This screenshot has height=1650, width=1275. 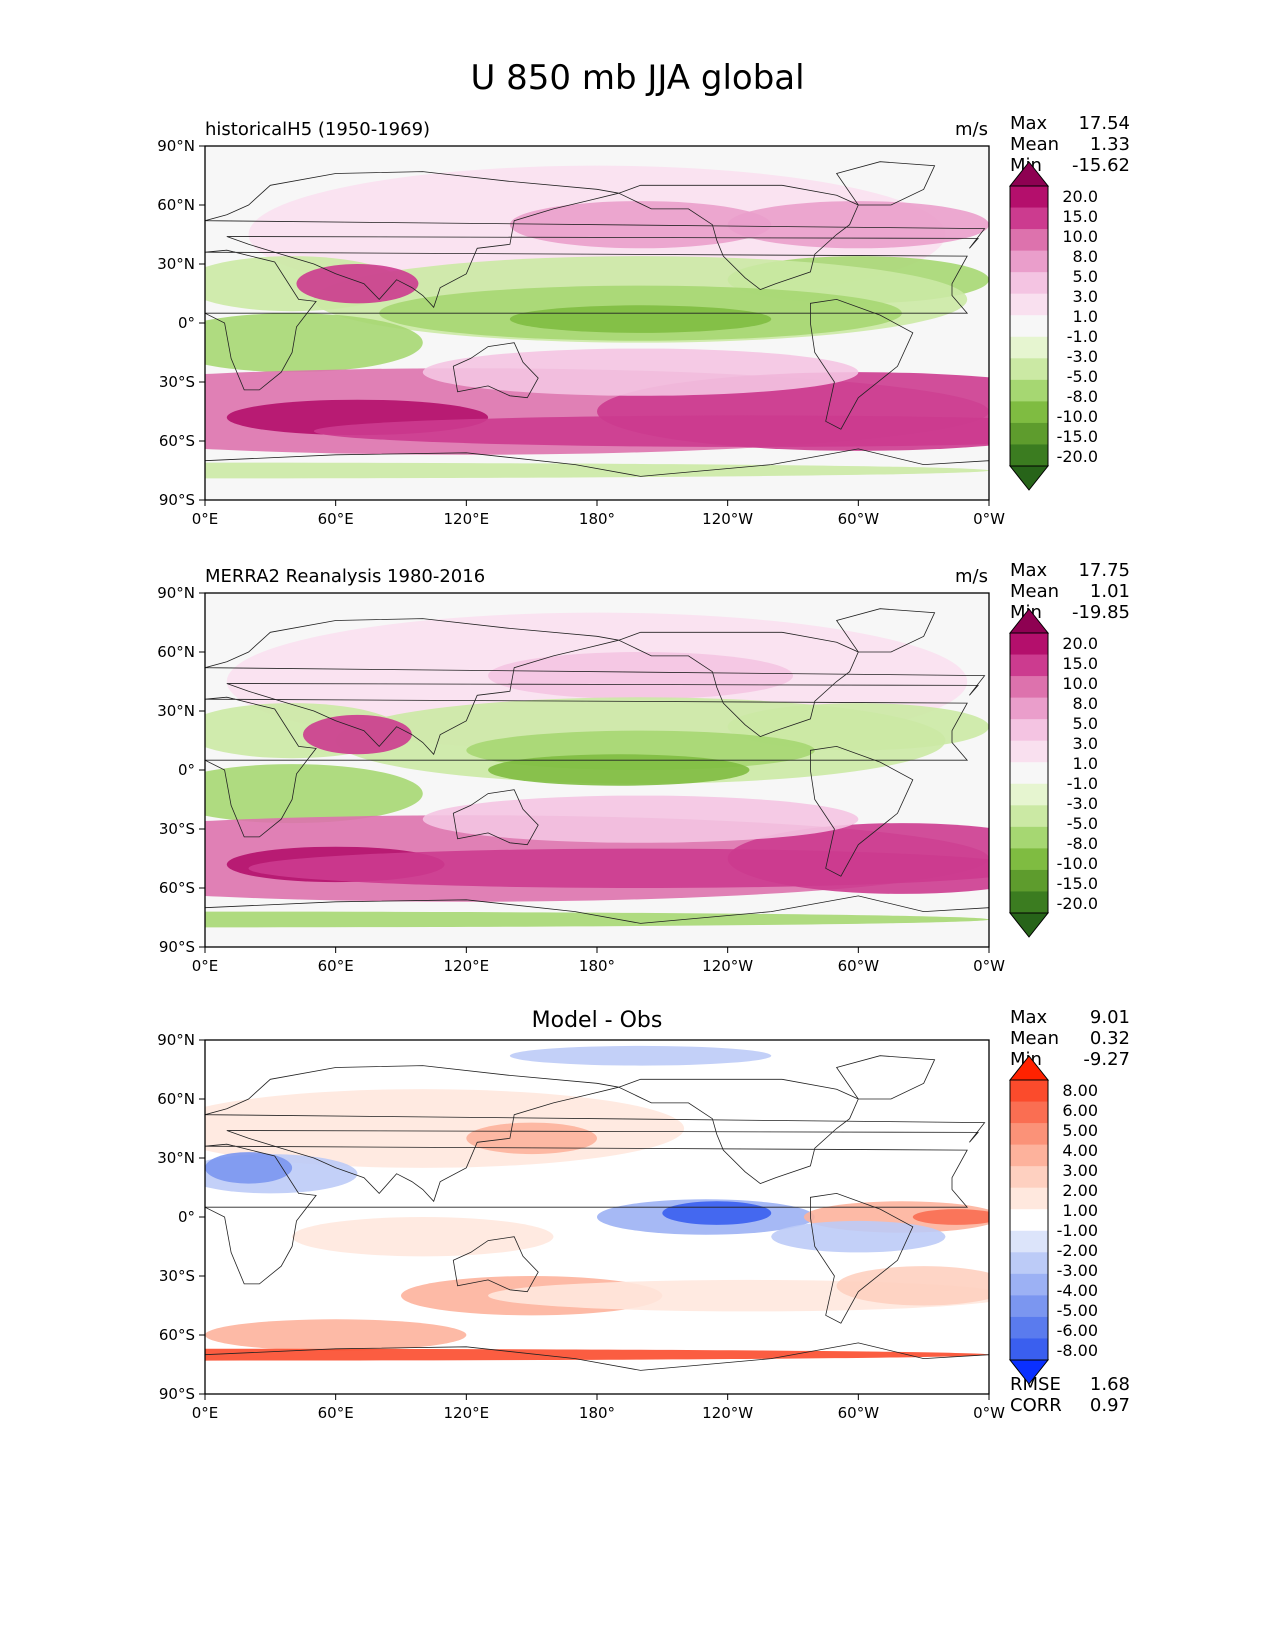 I want to click on panel-1-colorbar-label-7: -1.0, so click(x=1082, y=336).